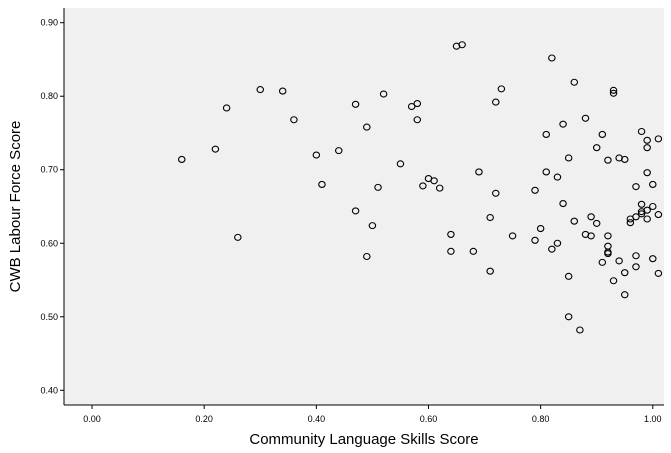 This screenshot has width=671, height=453. Describe the element at coordinates (49, 170) in the screenshot. I see `y-tick-label: 0.70` at that location.